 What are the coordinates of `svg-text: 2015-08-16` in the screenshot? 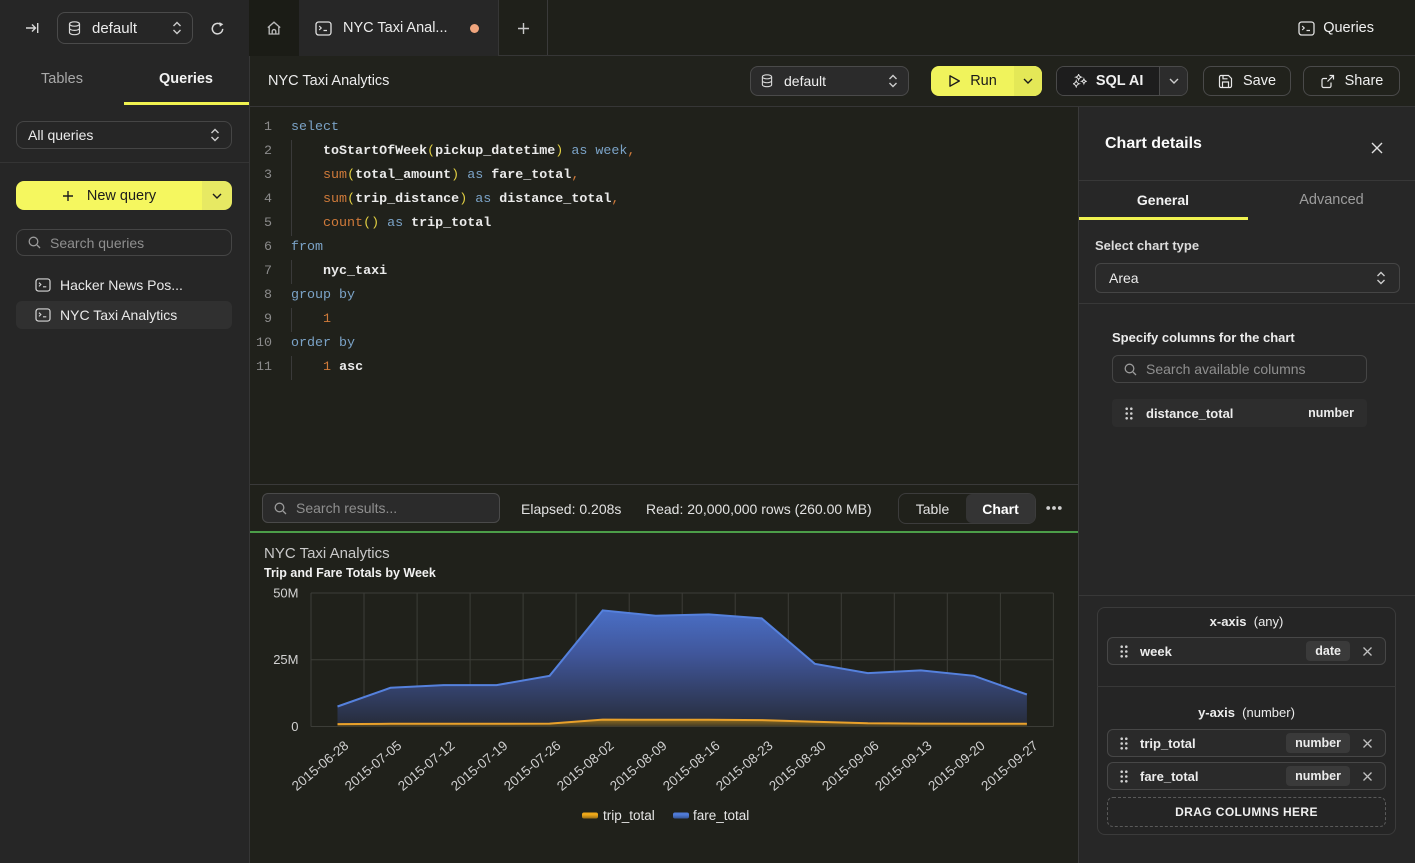 It's located at (691, 766).